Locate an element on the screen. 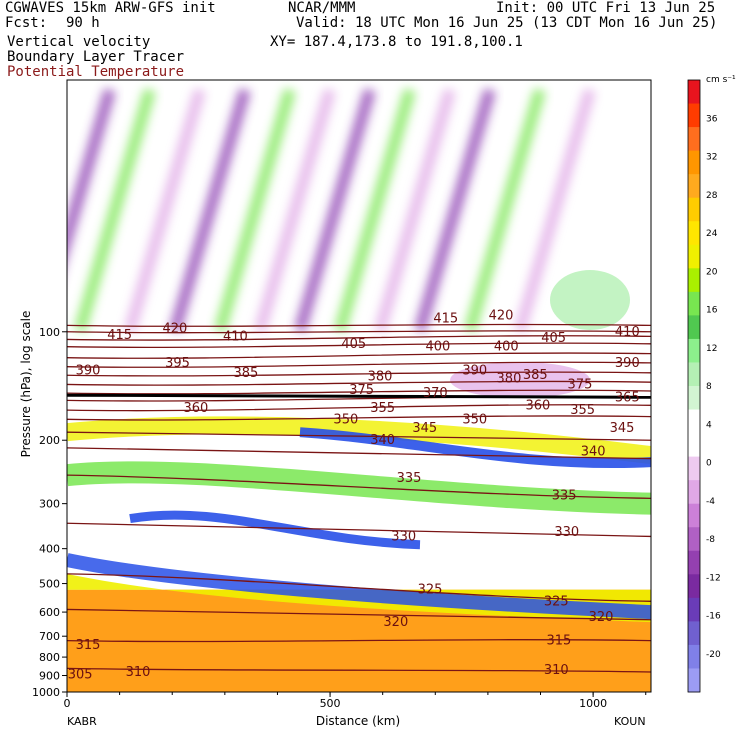 This screenshot has width=740, height=740. theta-contour-label: 365 is located at coordinates (627, 397).